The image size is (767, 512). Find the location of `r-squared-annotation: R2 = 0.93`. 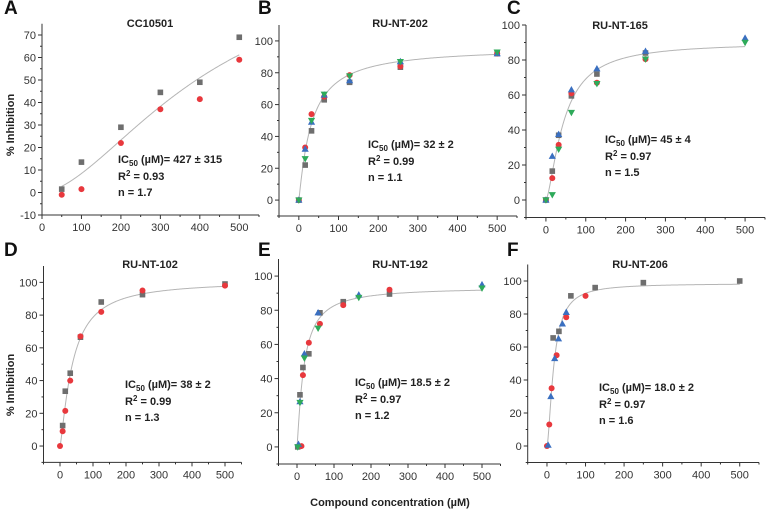

r-squared-annotation: R2 = 0.93 is located at coordinates (141, 176).